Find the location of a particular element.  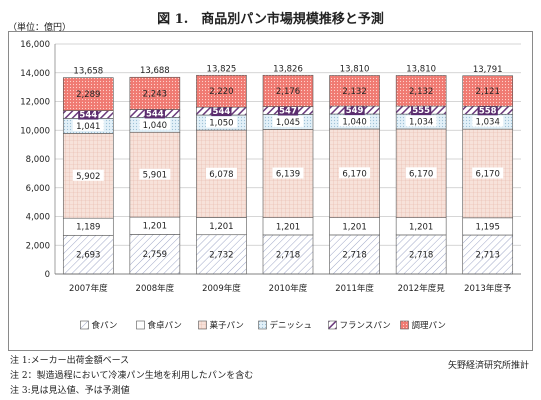

data-label: 2,176 is located at coordinates (288, 92).